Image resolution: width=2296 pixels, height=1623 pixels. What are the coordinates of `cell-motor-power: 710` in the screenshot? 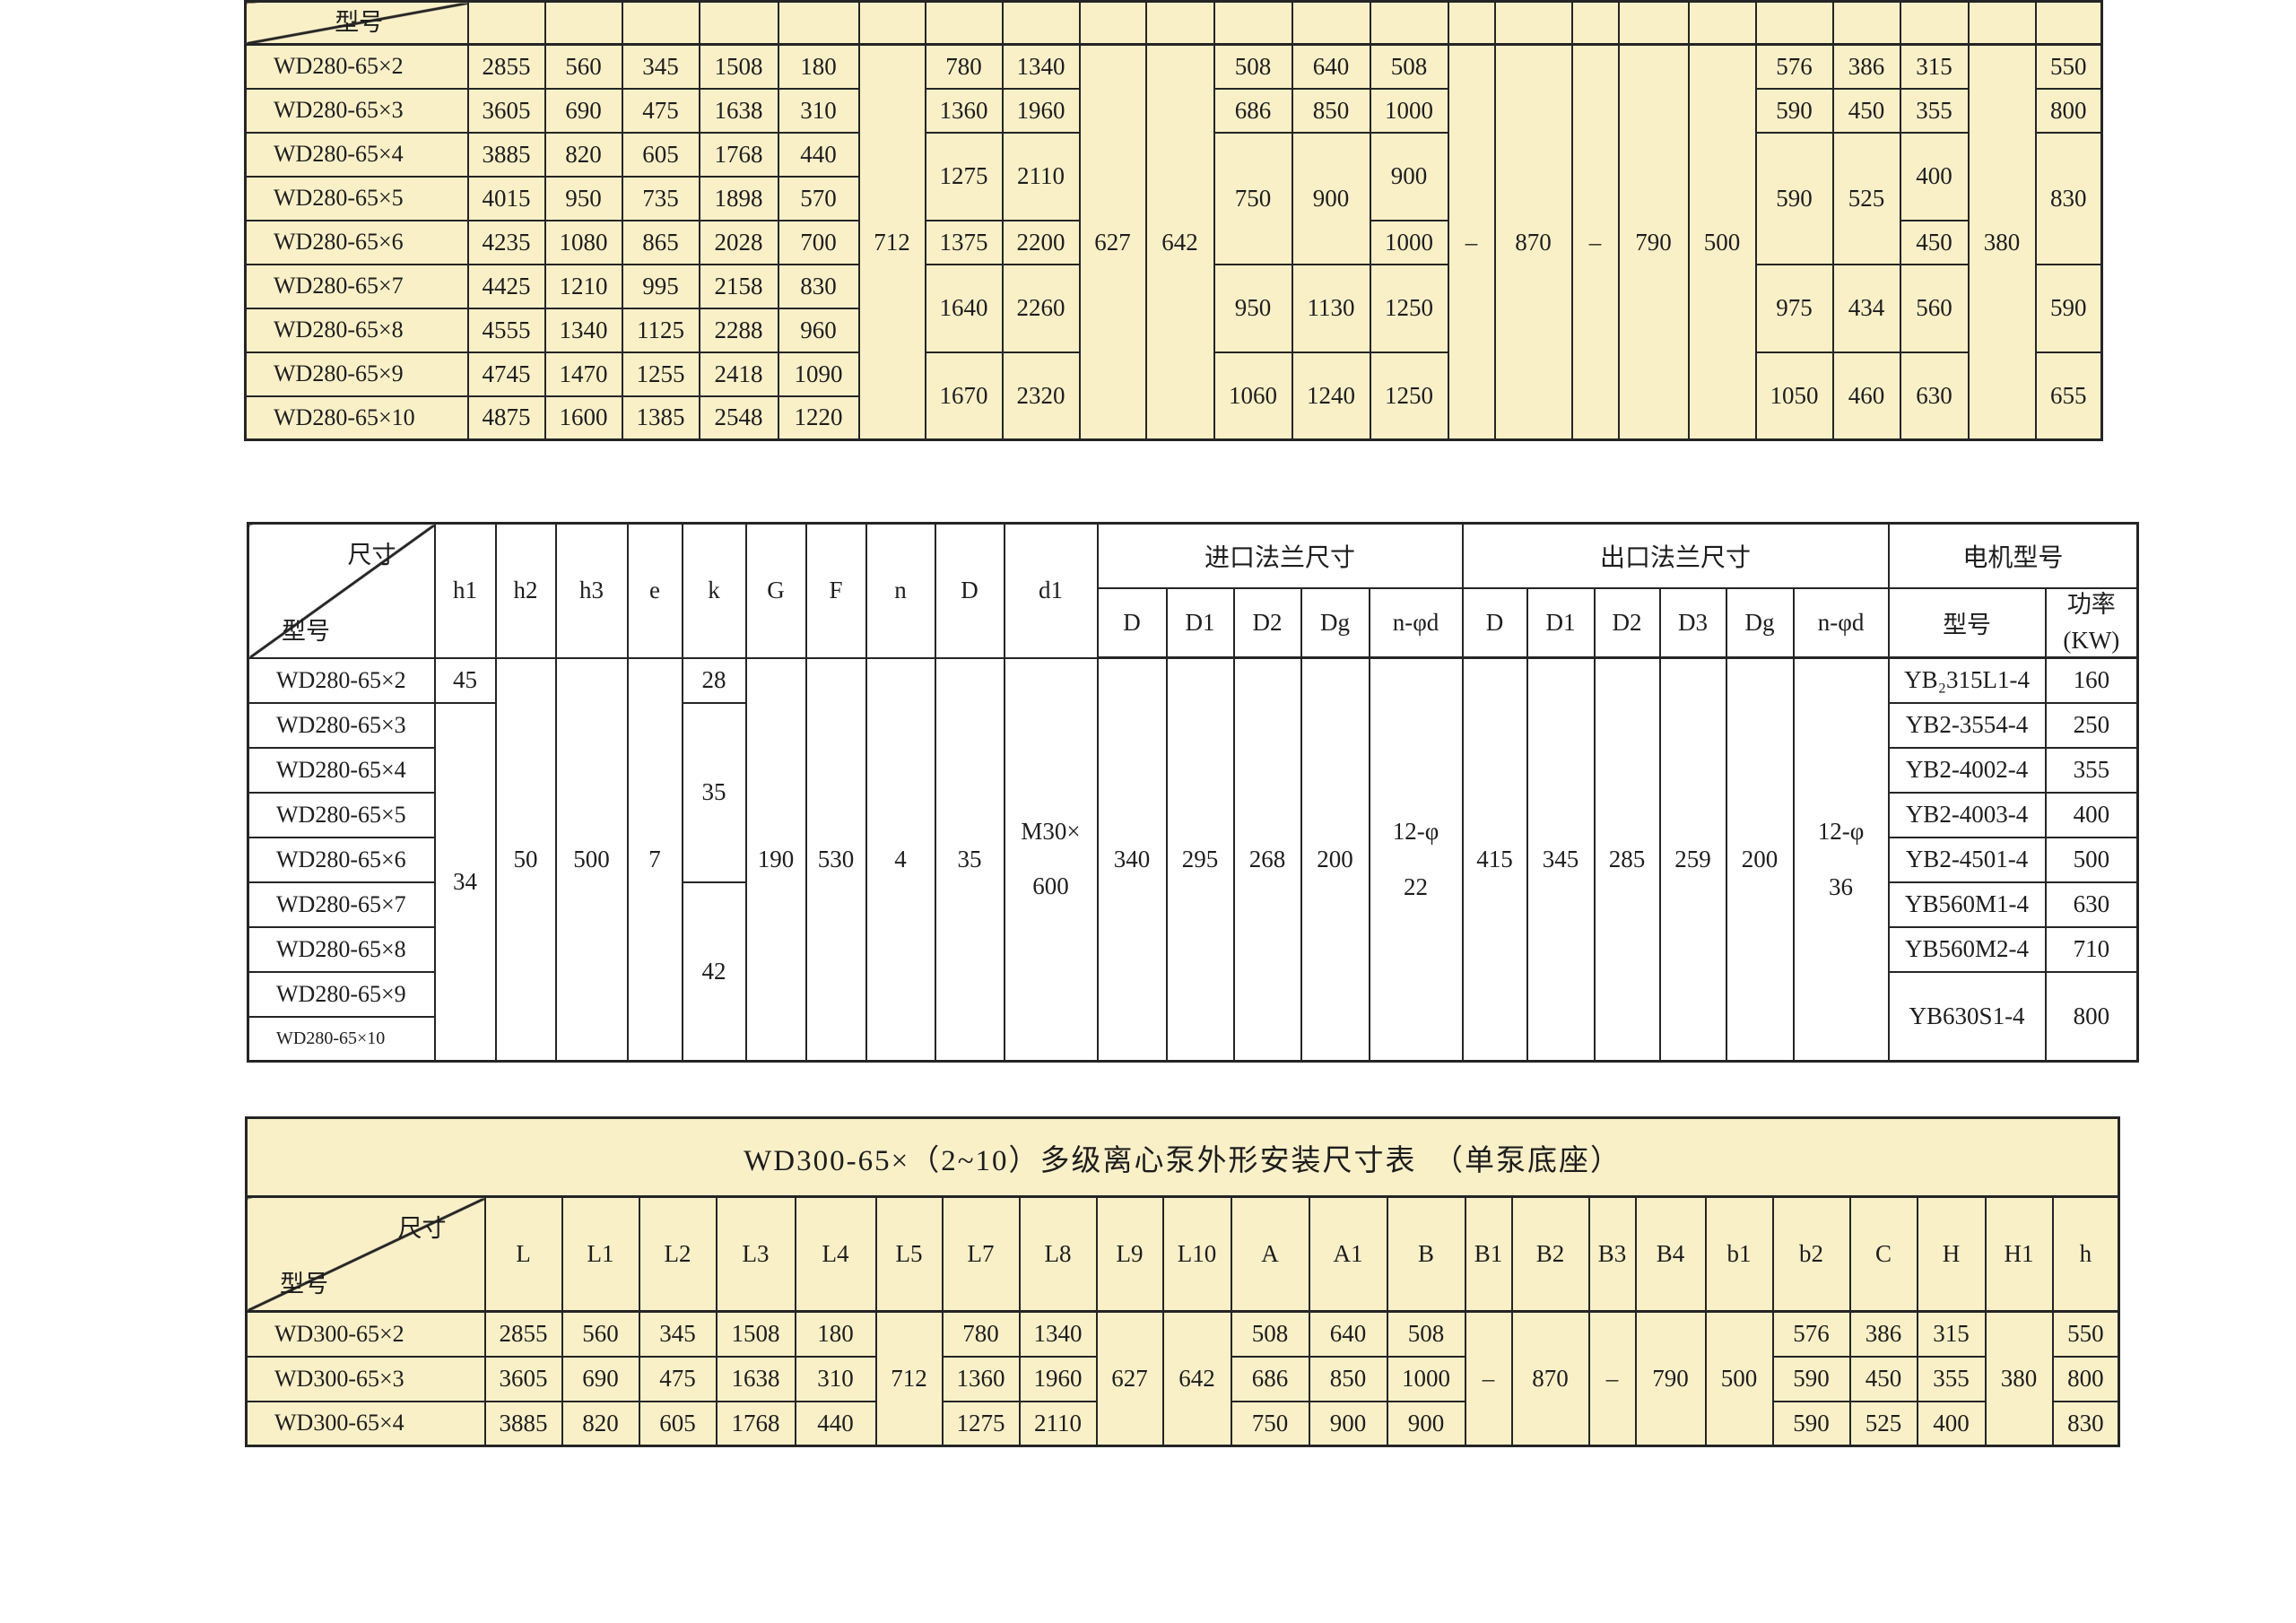 It's located at (2091, 949).